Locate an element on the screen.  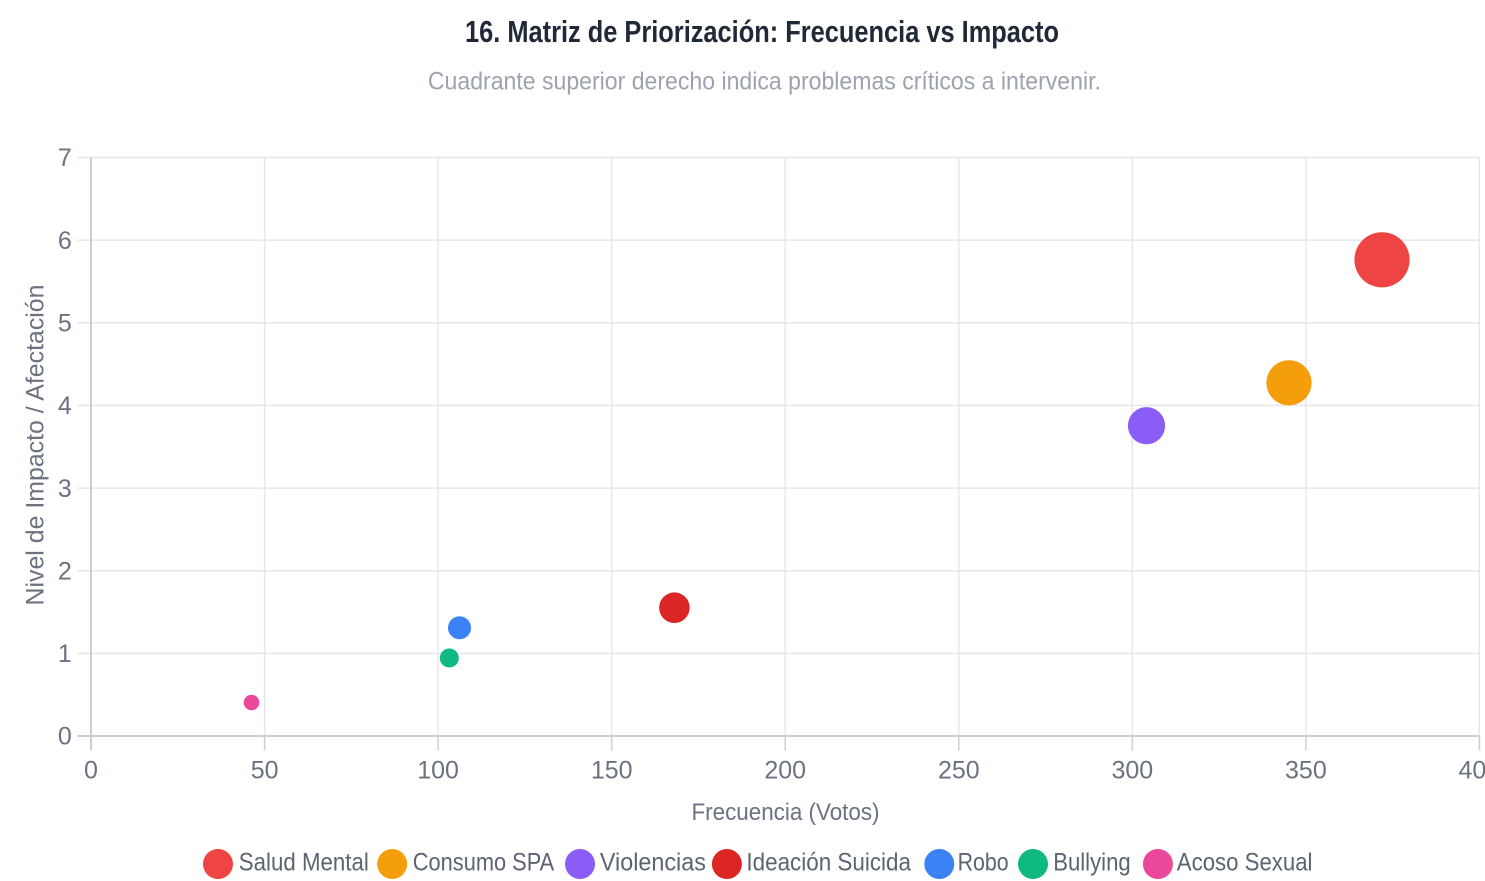
svg-text: Salud Mental is located at coordinates (304, 863).